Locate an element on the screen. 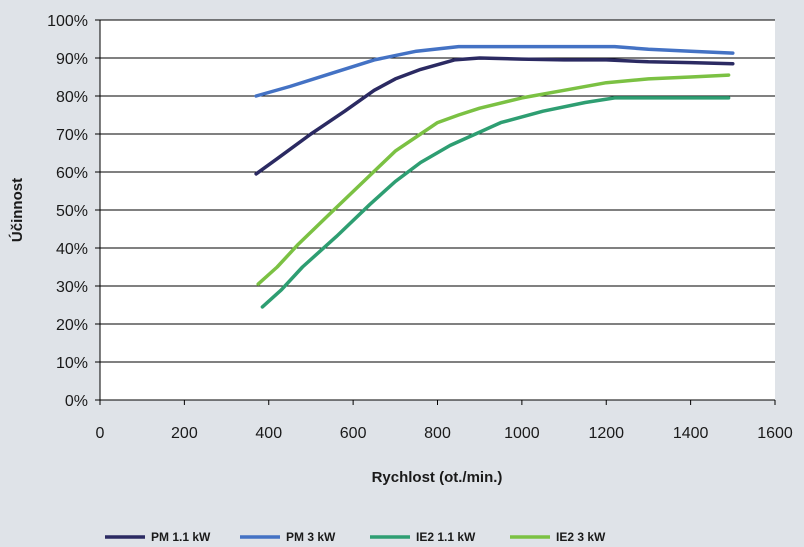 This screenshot has height=547, width=804. x-tick-label-1: 200 is located at coordinates (184, 433).